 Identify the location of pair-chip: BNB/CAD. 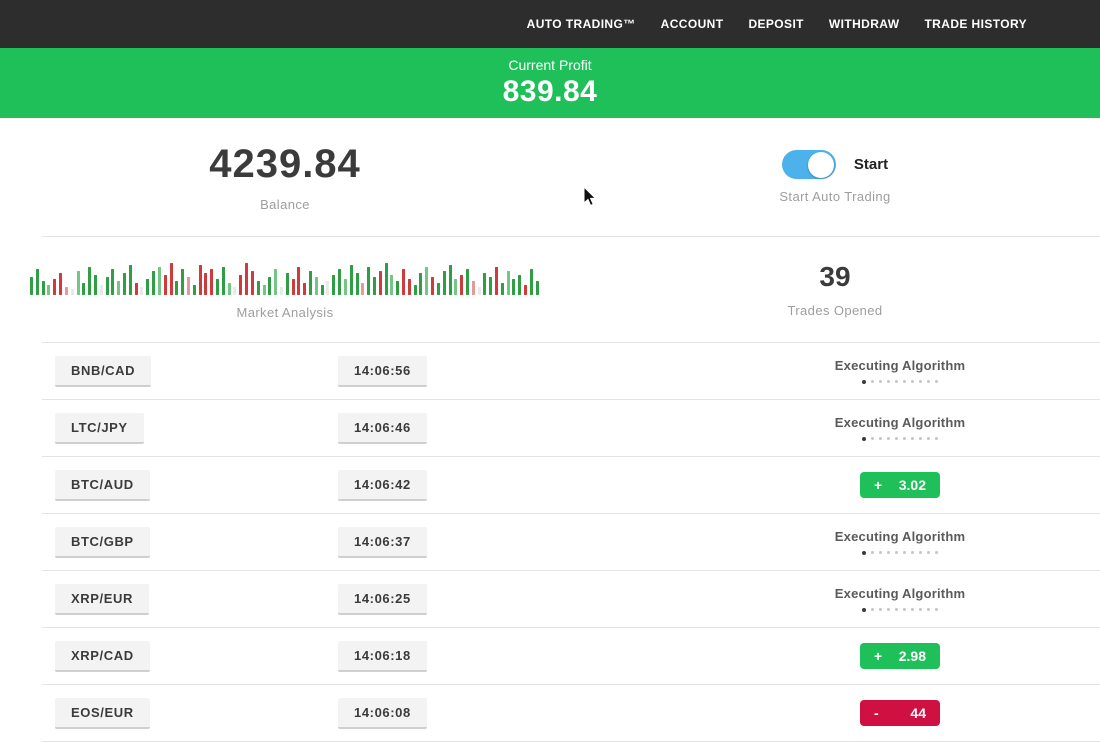
(103, 371).